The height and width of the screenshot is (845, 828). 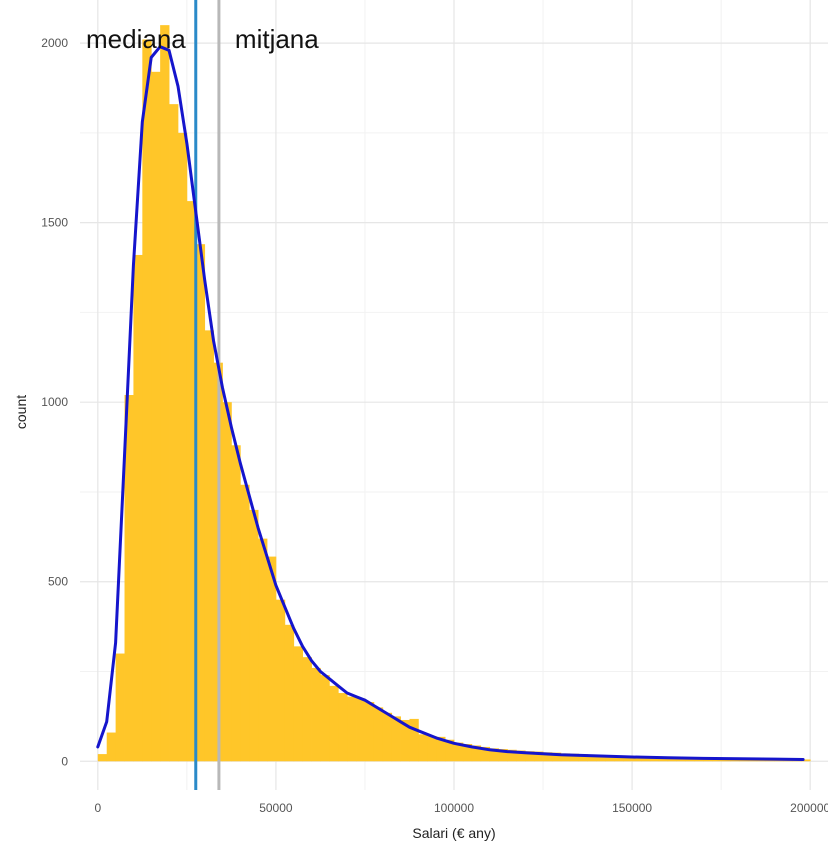 I want to click on x-axis-title: Salari (€ any), so click(x=453, y=833).